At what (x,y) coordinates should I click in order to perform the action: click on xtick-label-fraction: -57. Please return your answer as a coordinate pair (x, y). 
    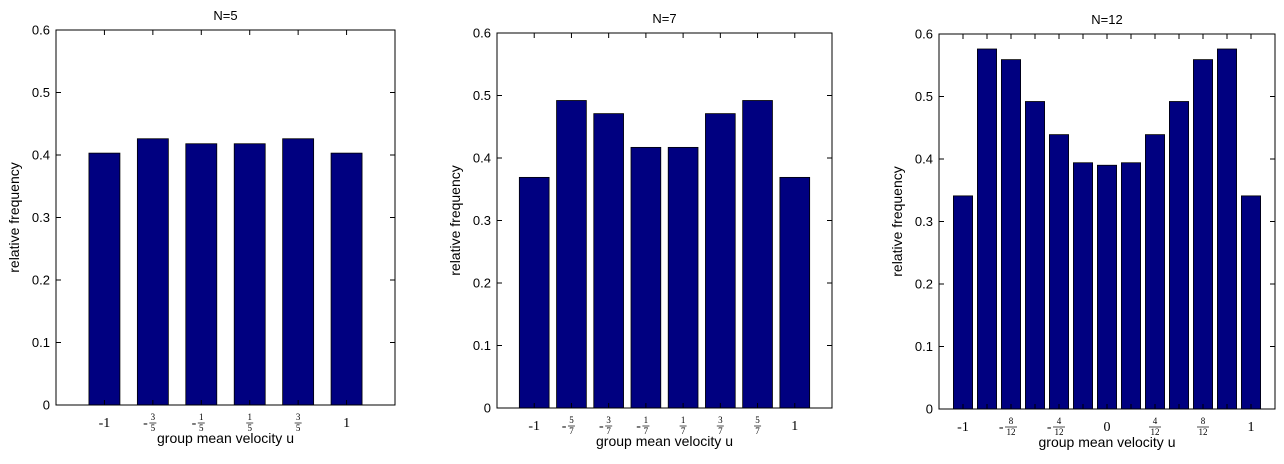
    Looking at the image, I should click on (568, 425).